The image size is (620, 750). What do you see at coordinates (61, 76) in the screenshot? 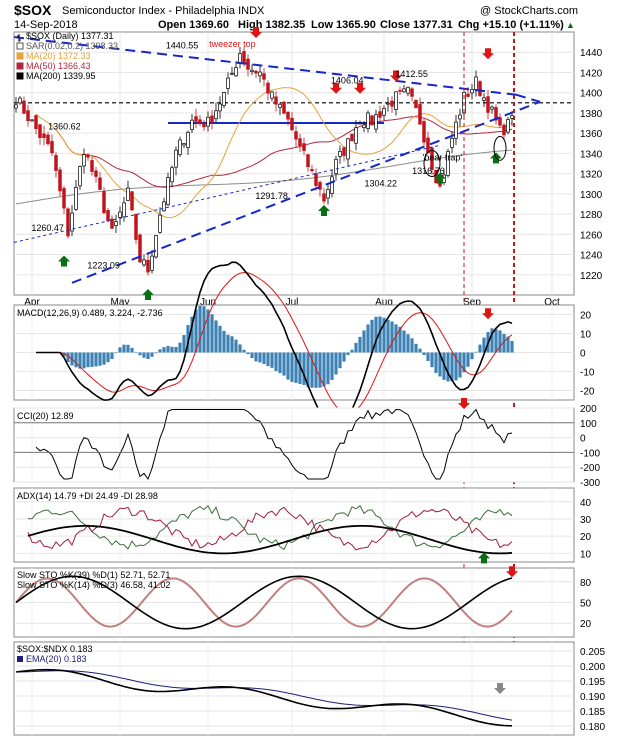
I see `price-legend-entry: MA(200) 1339.95` at bounding box center [61, 76].